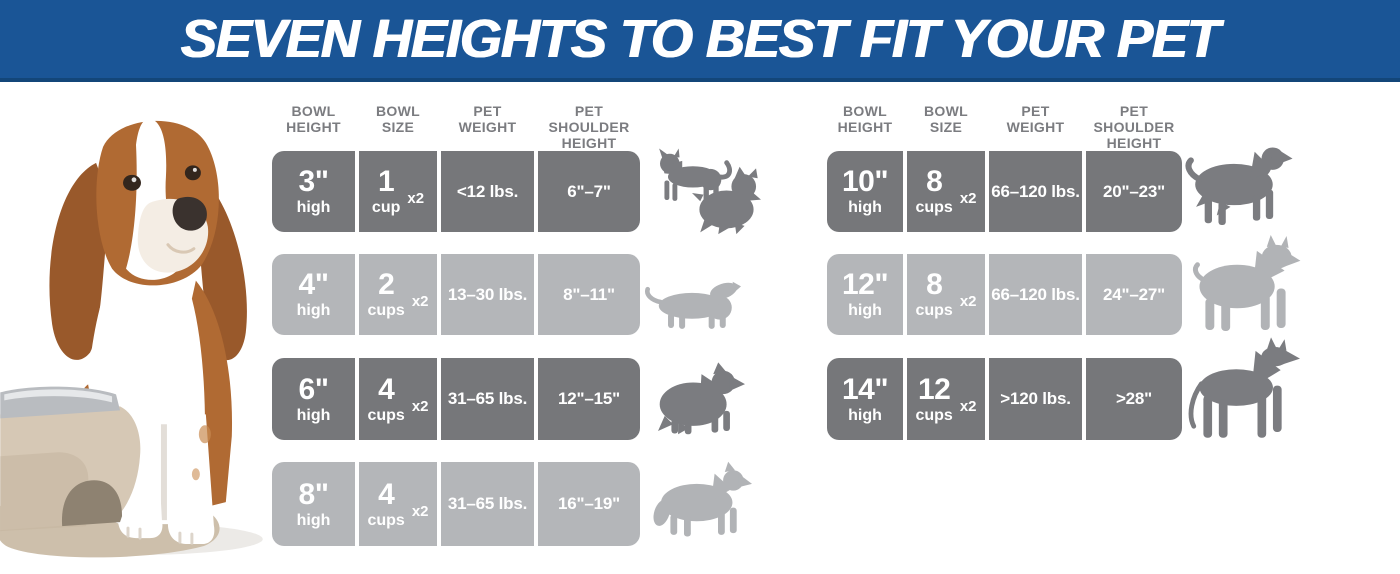 This screenshot has height=574, width=1400. I want to click on bowl-height-value: 4", so click(313, 284).